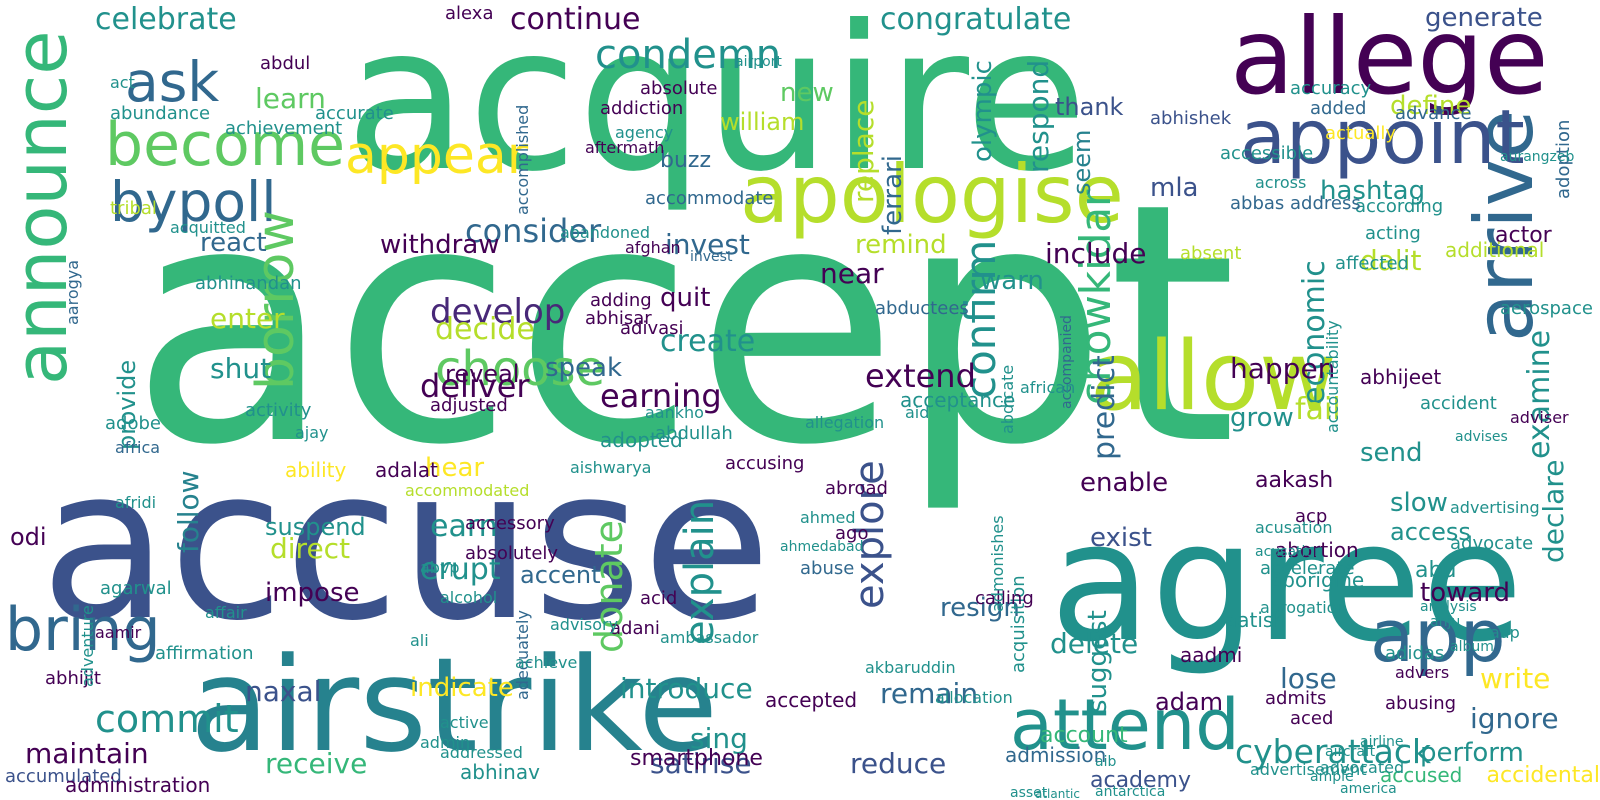  Describe the element at coordinates (762, 122) in the screenshot. I see `word: william` at that location.